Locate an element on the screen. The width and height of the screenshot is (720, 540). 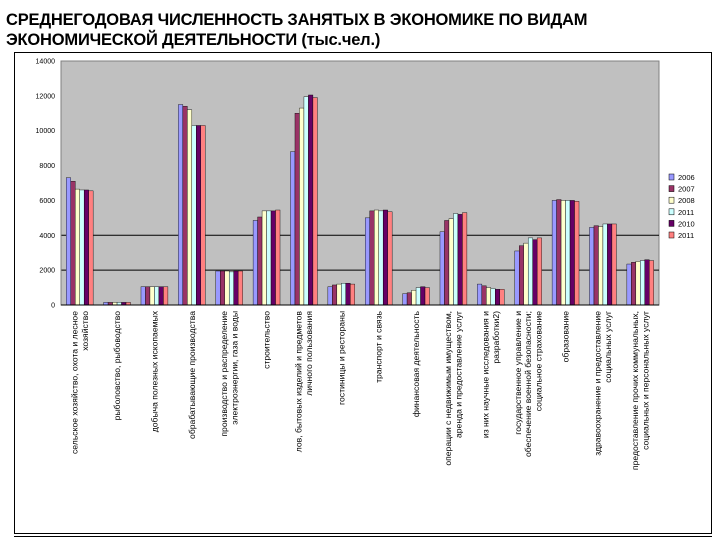
category-label: производство и распределение is located at coordinates (224, 374).